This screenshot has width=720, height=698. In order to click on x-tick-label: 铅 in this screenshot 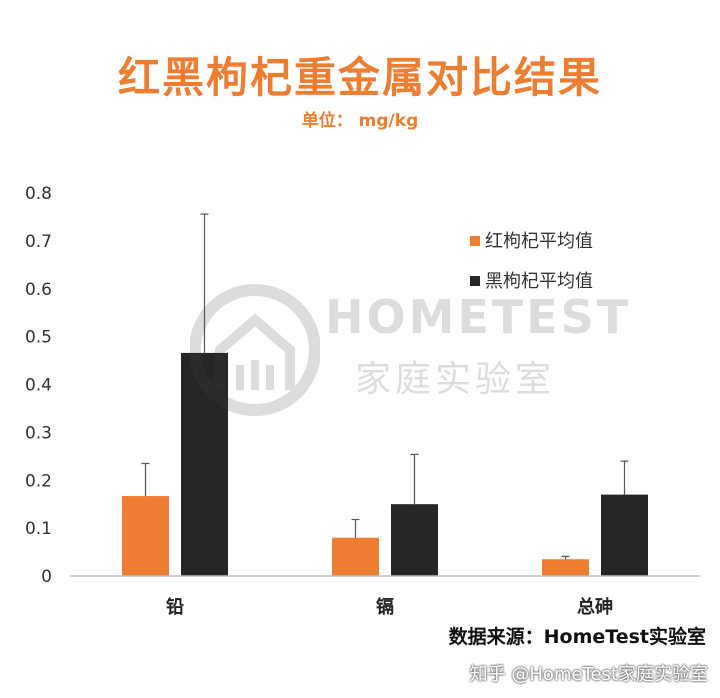, I will do `click(175, 607)`.